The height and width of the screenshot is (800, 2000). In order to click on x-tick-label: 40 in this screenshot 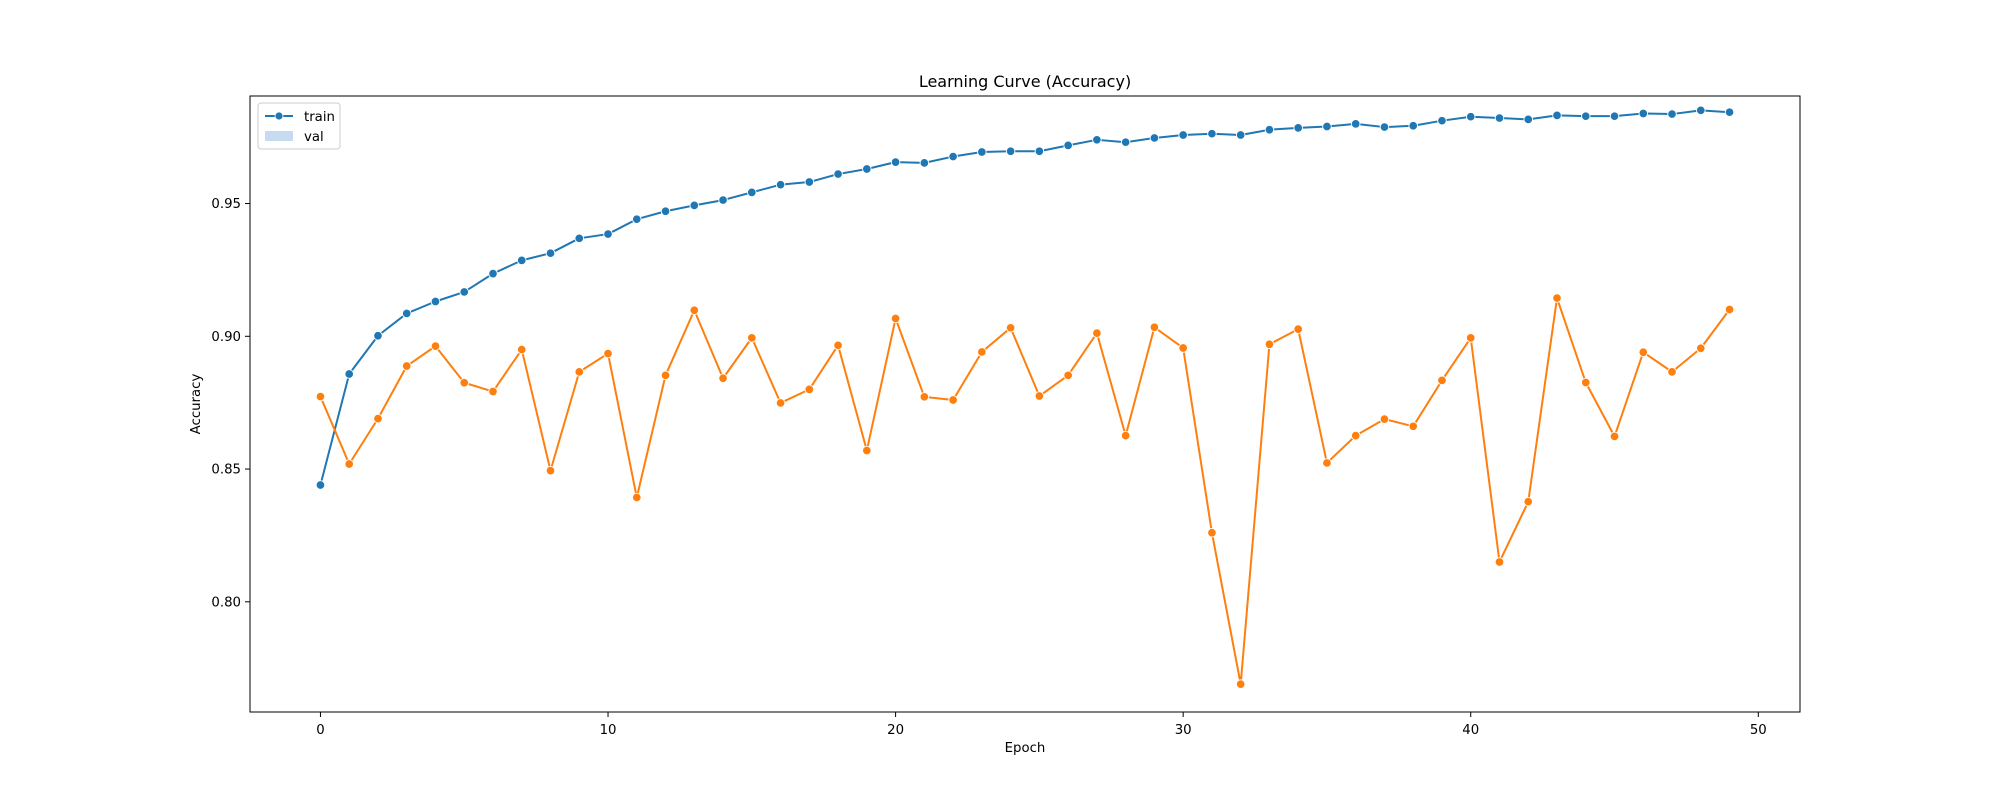, I will do `click(1470, 730)`.